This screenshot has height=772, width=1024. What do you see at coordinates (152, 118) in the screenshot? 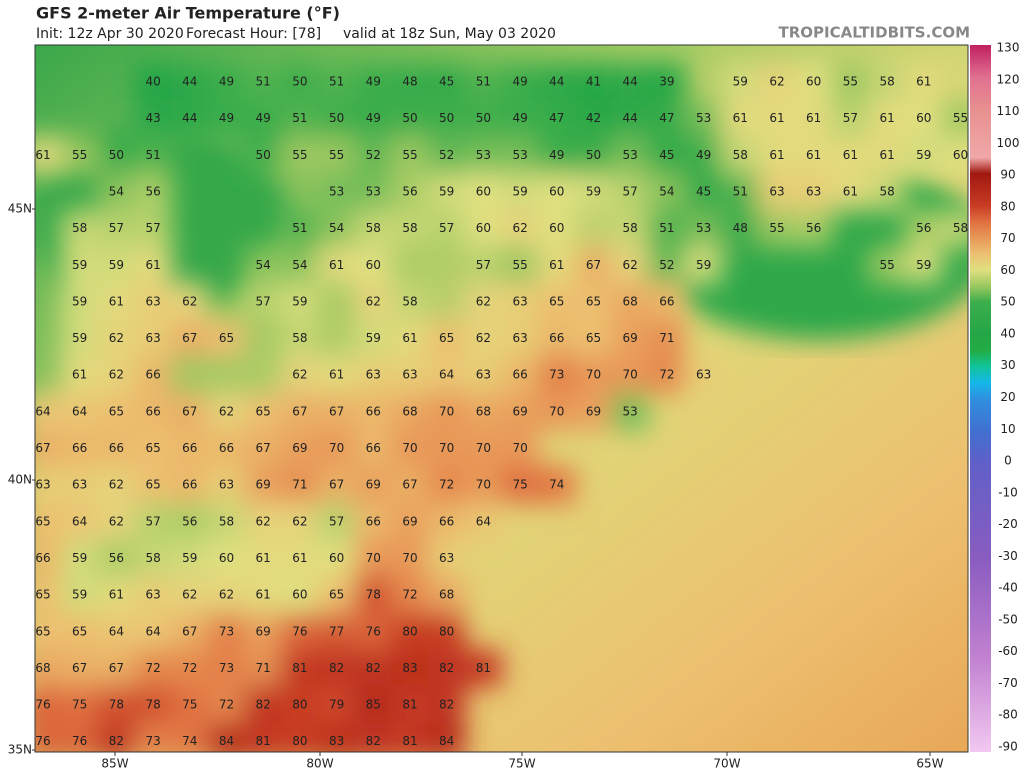
I see `temperature-value: 43` at bounding box center [152, 118].